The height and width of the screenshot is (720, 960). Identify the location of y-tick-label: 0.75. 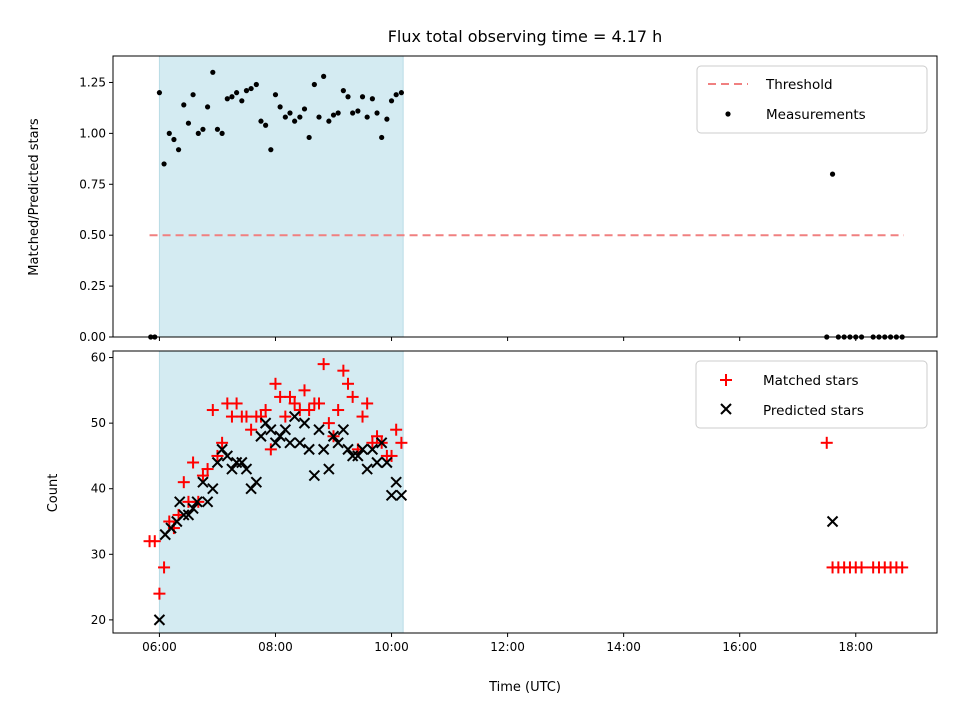
(92, 184).